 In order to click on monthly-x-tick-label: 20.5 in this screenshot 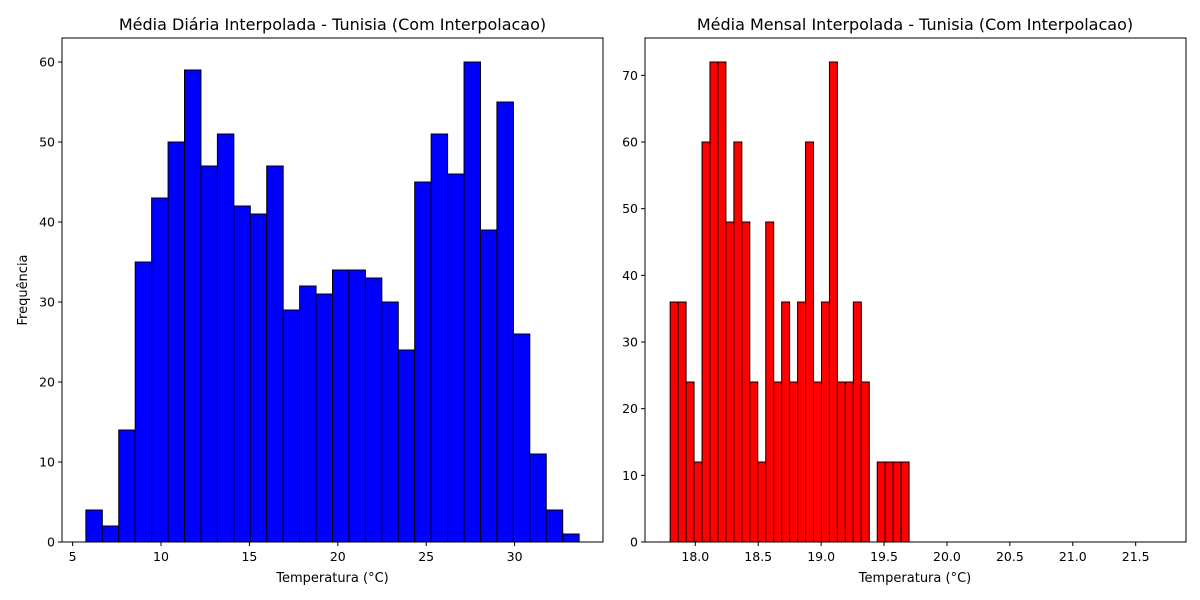, I will do `click(1010, 556)`.